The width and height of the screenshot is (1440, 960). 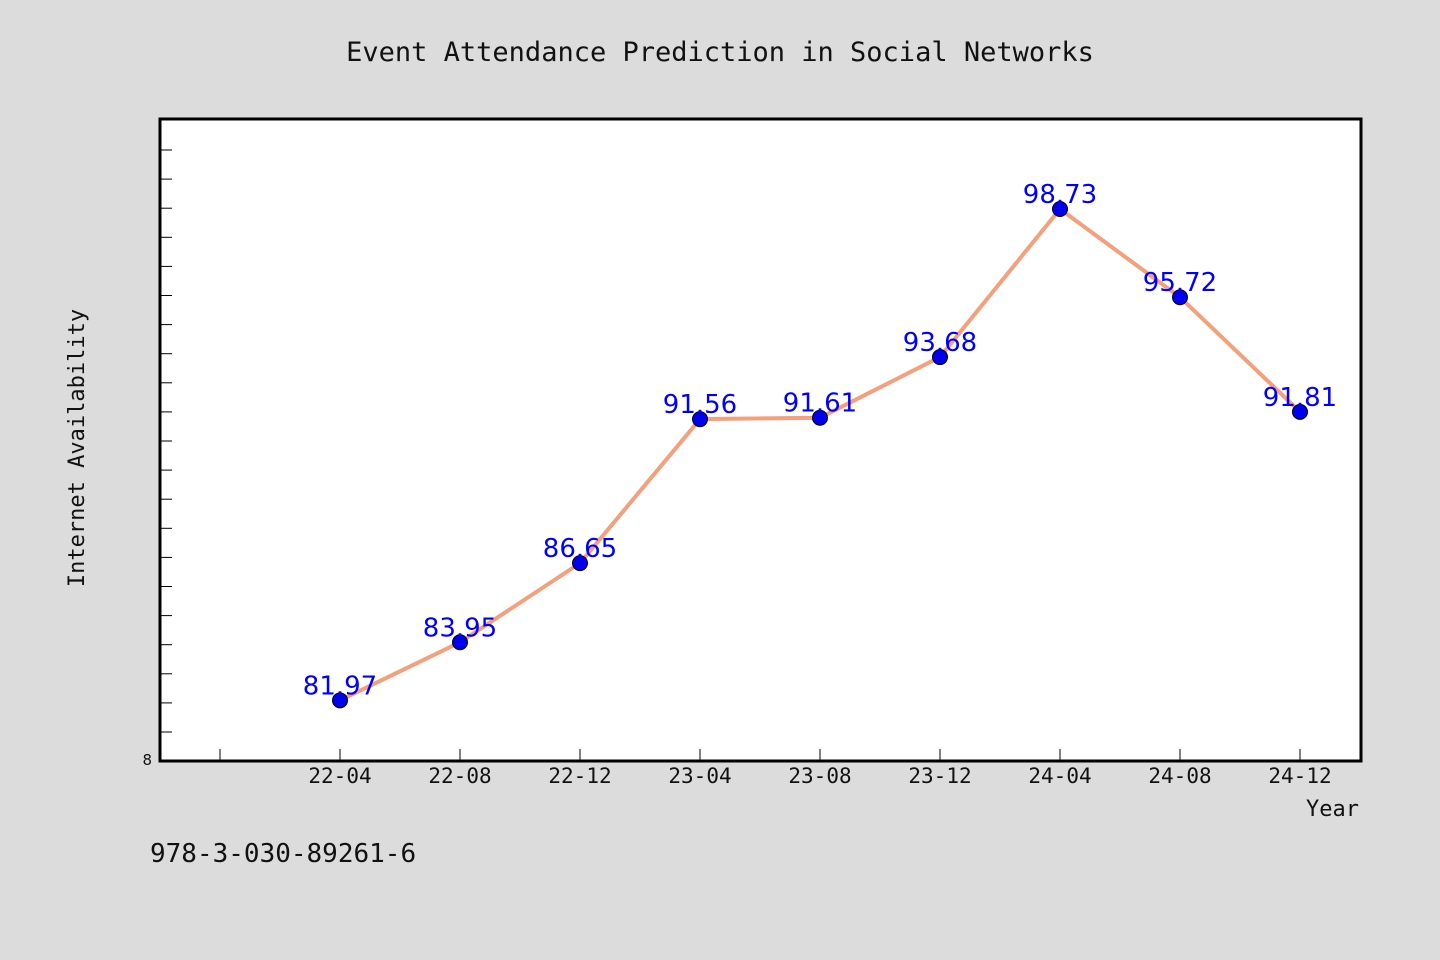 What do you see at coordinates (820, 404) in the screenshot?
I see `data-label: 91.61` at bounding box center [820, 404].